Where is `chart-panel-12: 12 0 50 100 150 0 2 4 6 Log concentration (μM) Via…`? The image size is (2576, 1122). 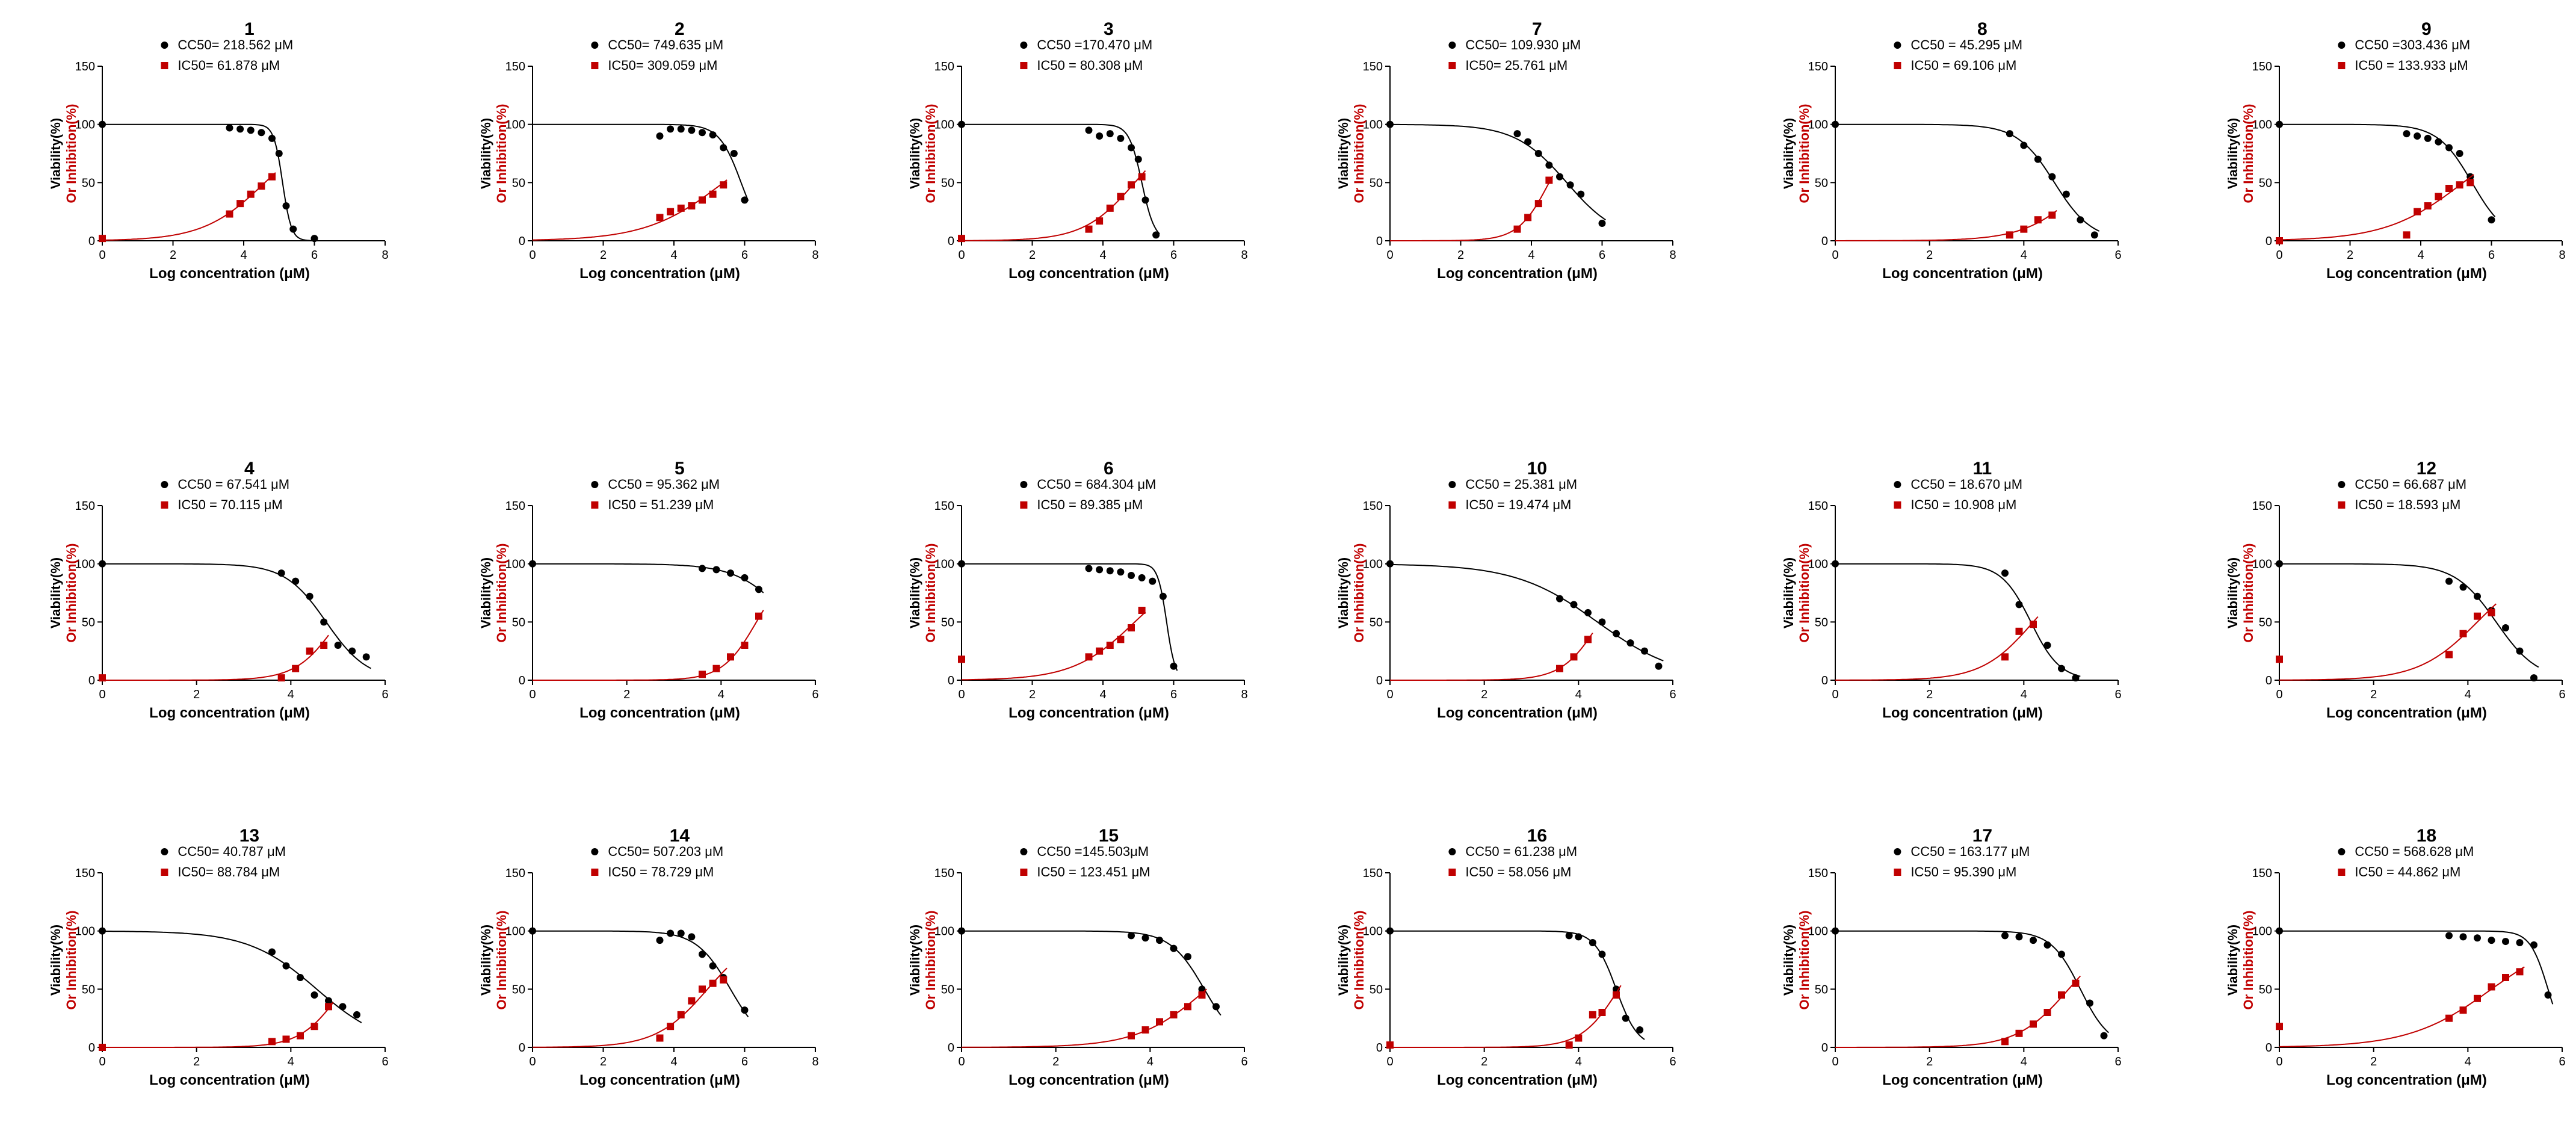 chart-panel-12: 12 0 50 100 150 0 2 4 6 Log concentration (μM) Via… is located at coordinates (2375, 595).